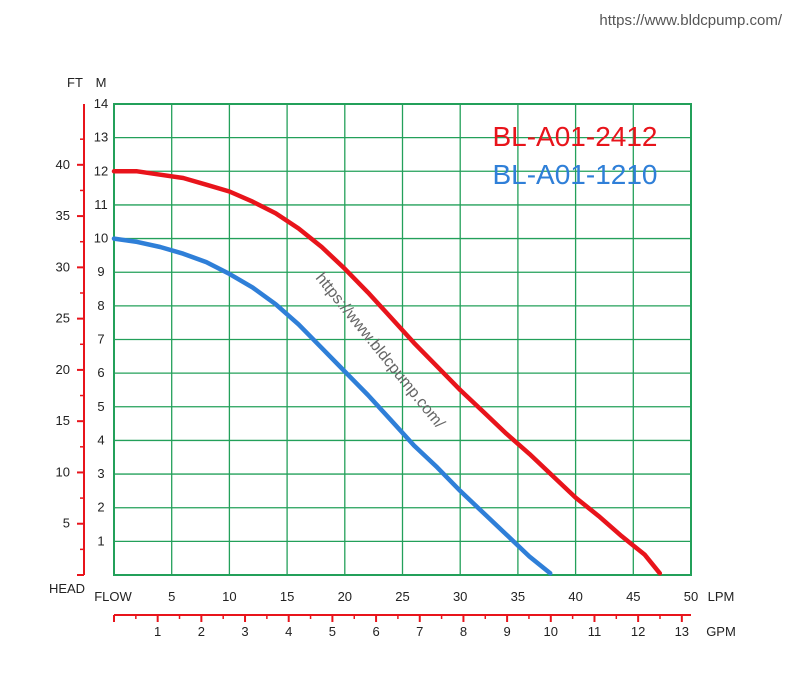  I want to click on y2-tick-label: 20, so click(63, 369).